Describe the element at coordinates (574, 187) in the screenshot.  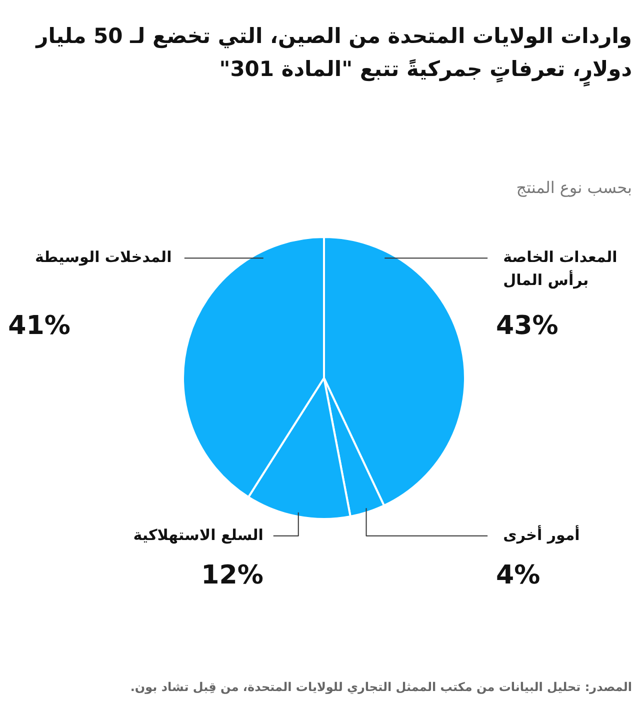
I see `chart-subtitle: بحسب نوع المنتج` at that location.